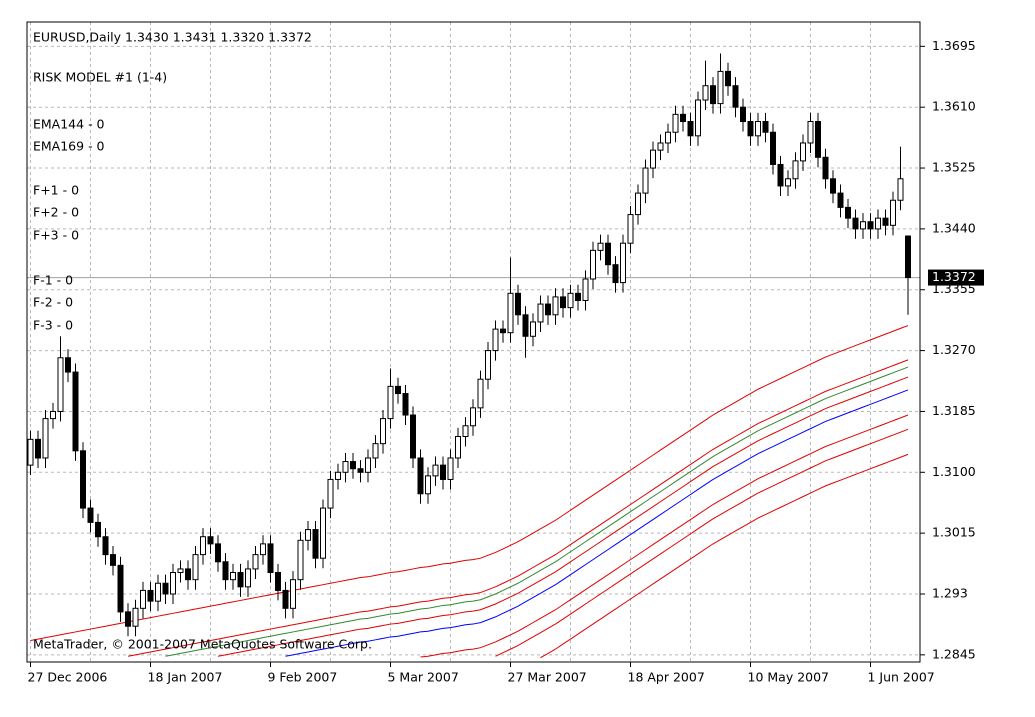 Image resolution: width=1035 pixels, height=717 pixels. What do you see at coordinates (954, 106) in the screenshot?
I see `y-tick-label: 1.3610` at bounding box center [954, 106].